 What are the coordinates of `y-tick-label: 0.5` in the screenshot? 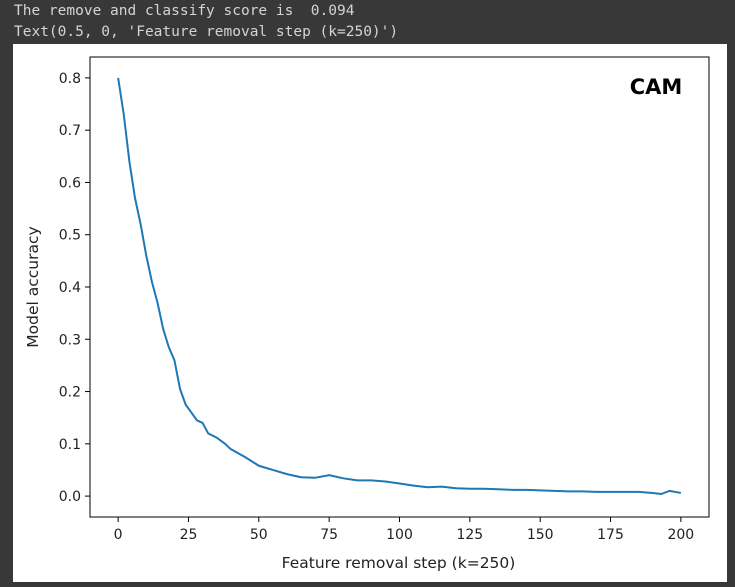 It's located at (70, 236).